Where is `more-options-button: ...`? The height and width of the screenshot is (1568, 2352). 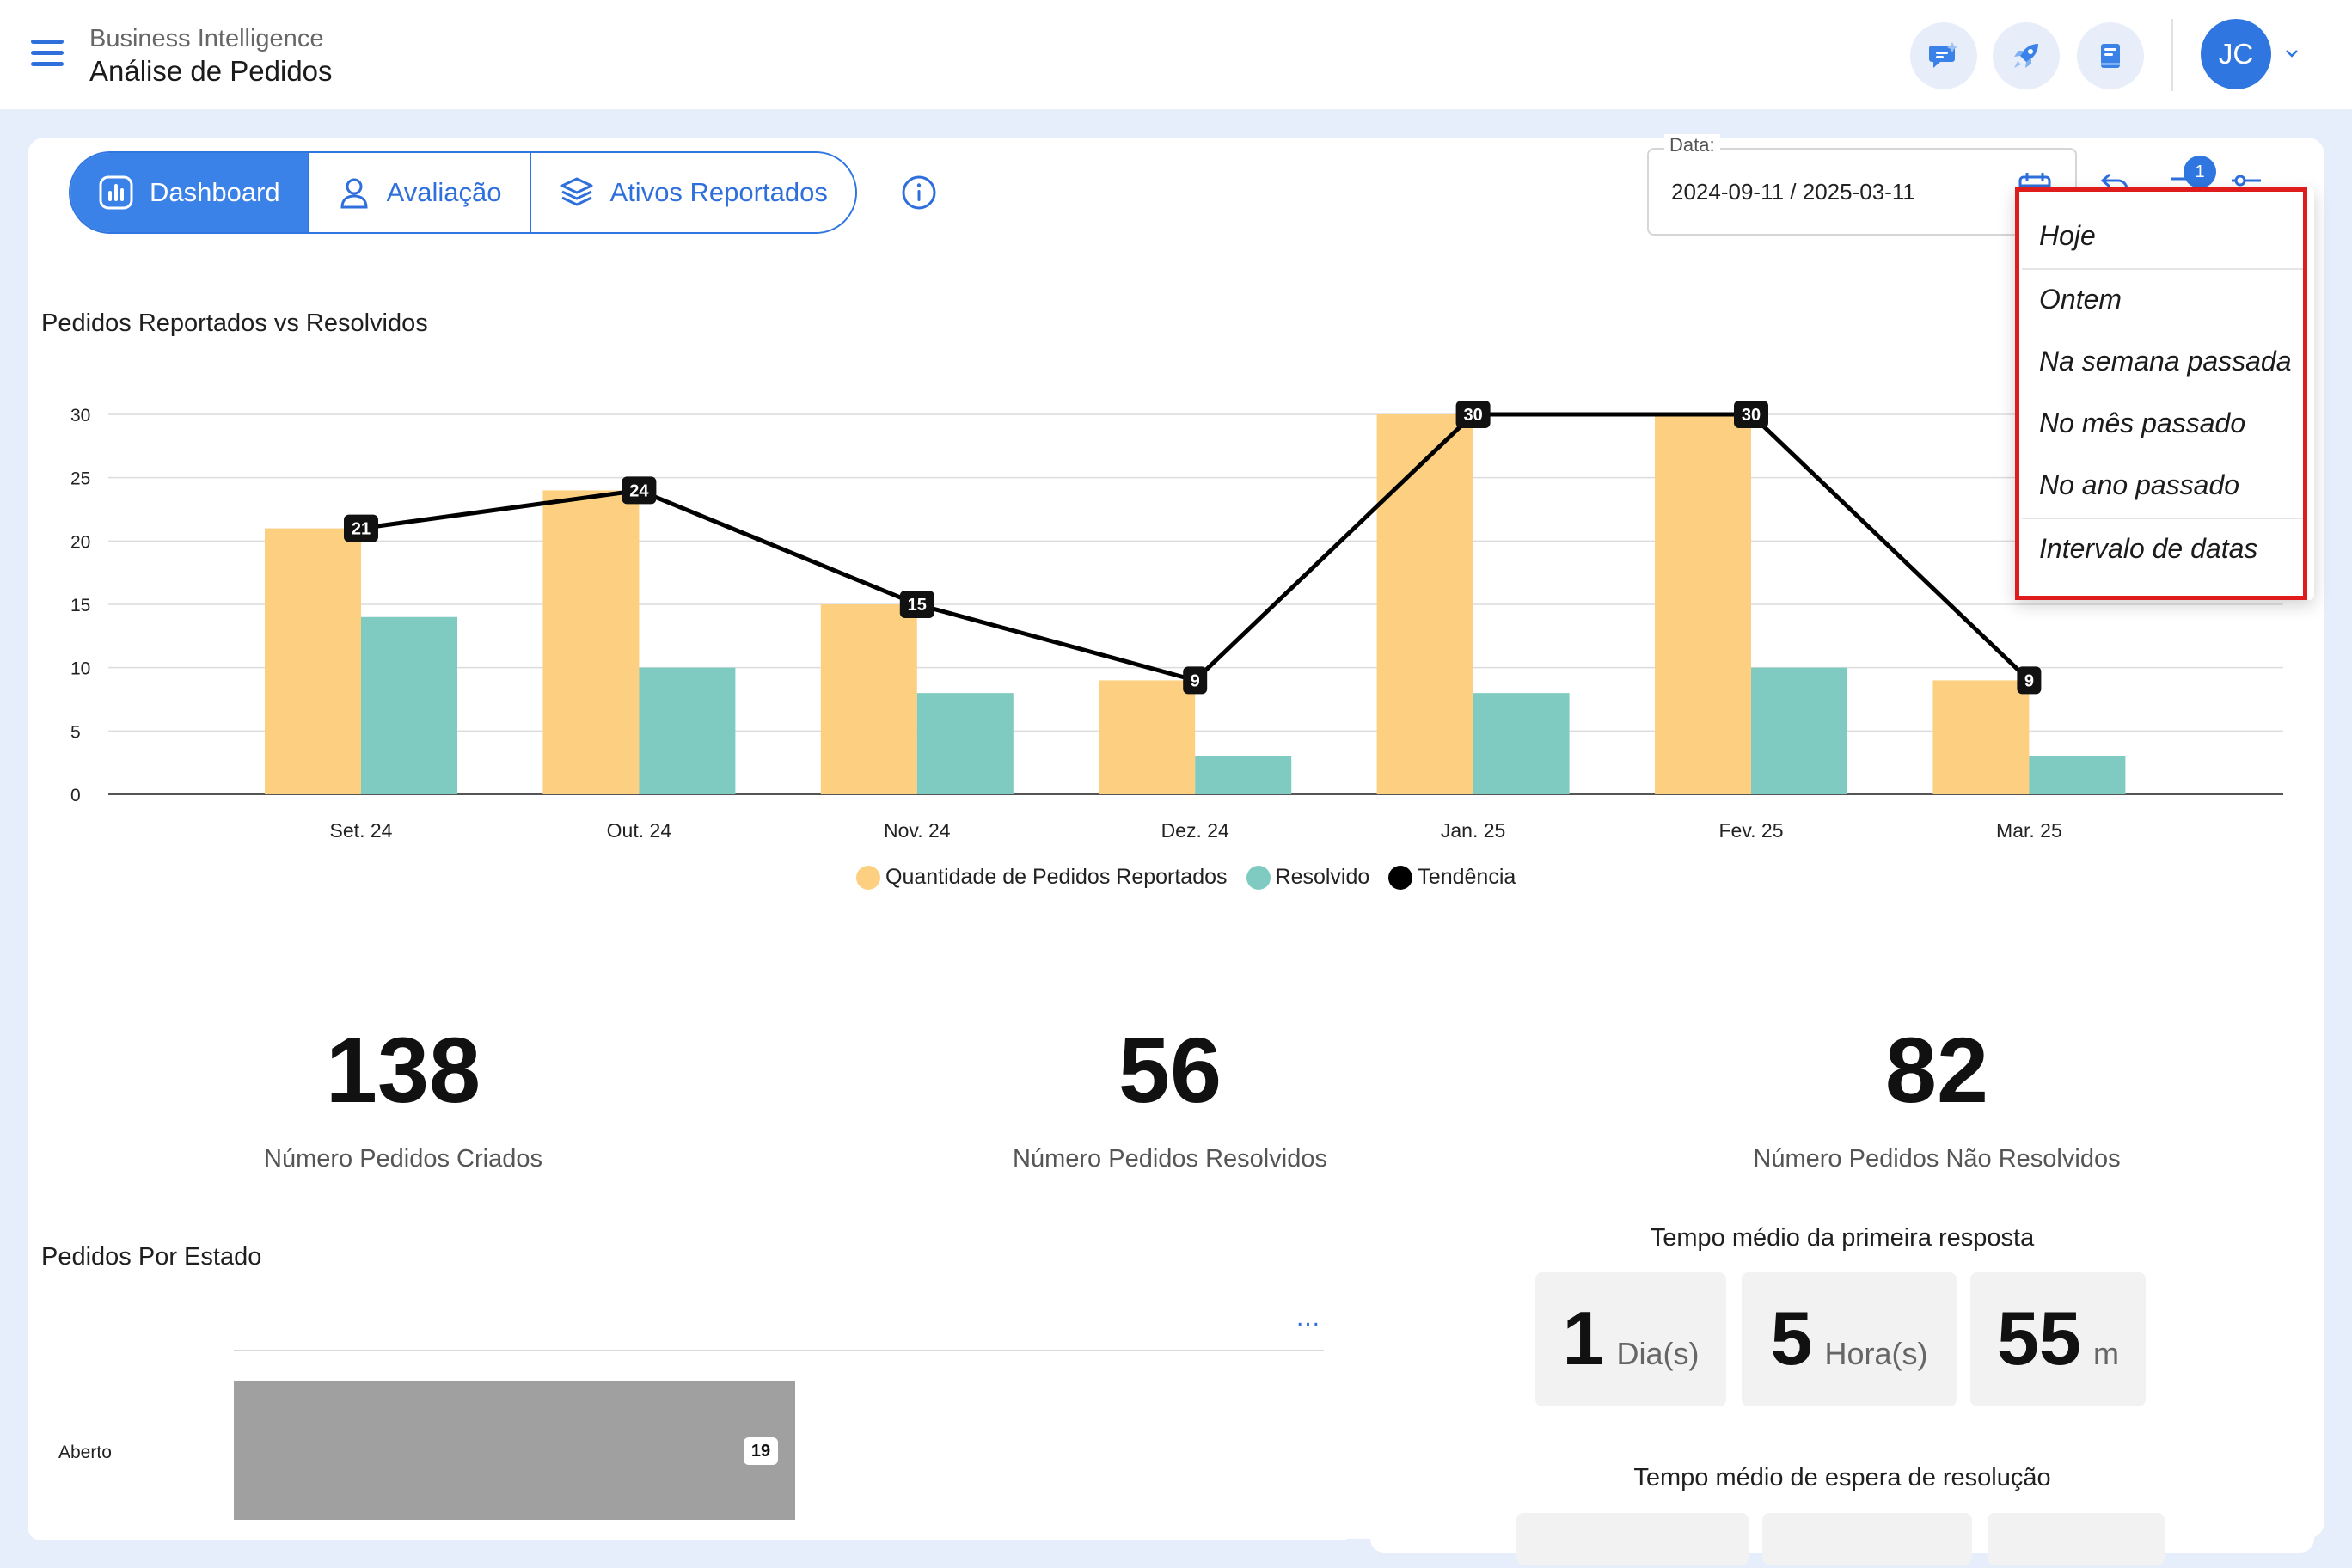 more-options-button: ... is located at coordinates (1308, 1317).